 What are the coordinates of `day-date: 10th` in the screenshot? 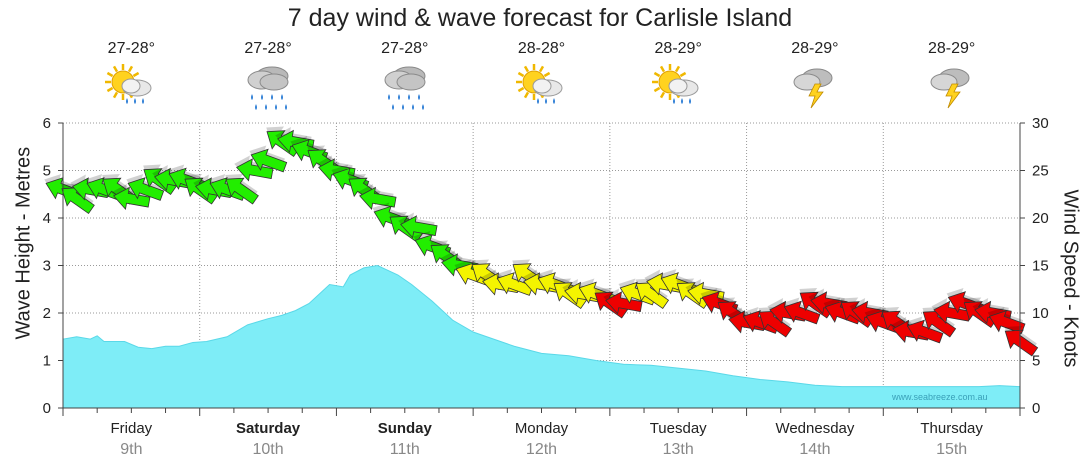 It's located at (268, 449).